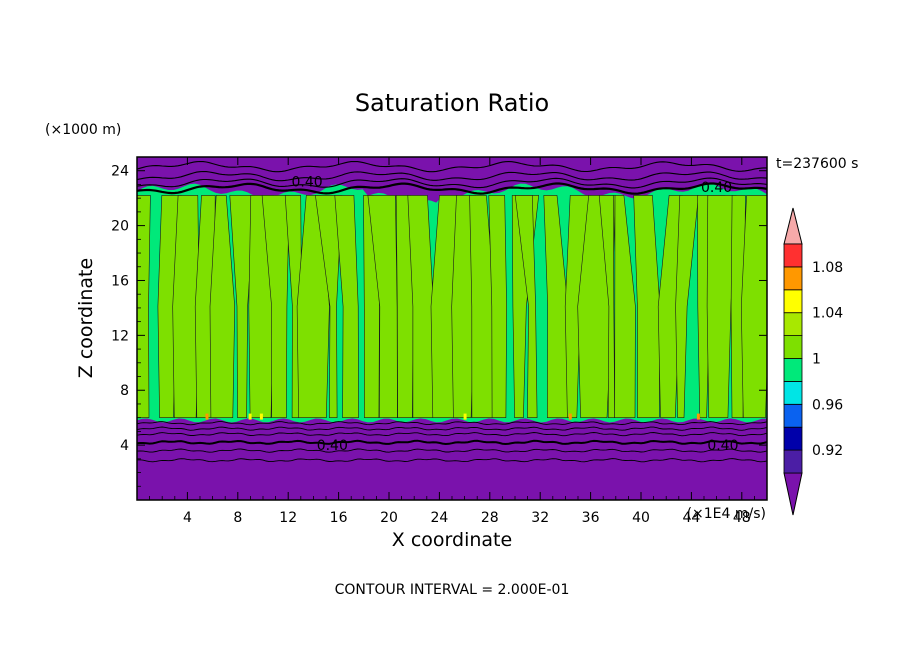  I want to click on x-tick-label: 36, so click(591, 518).